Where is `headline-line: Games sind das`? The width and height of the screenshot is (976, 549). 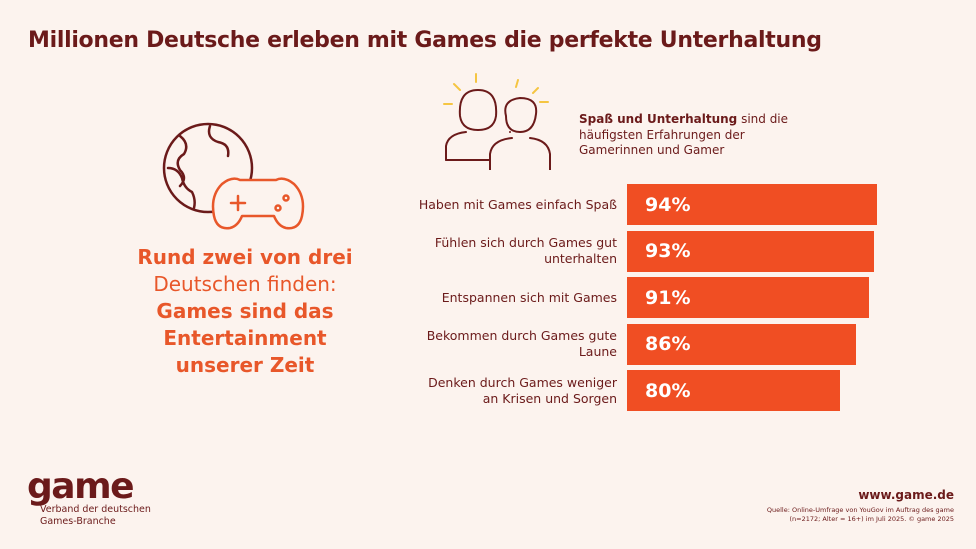 headline-line: Games sind das is located at coordinates (245, 311).